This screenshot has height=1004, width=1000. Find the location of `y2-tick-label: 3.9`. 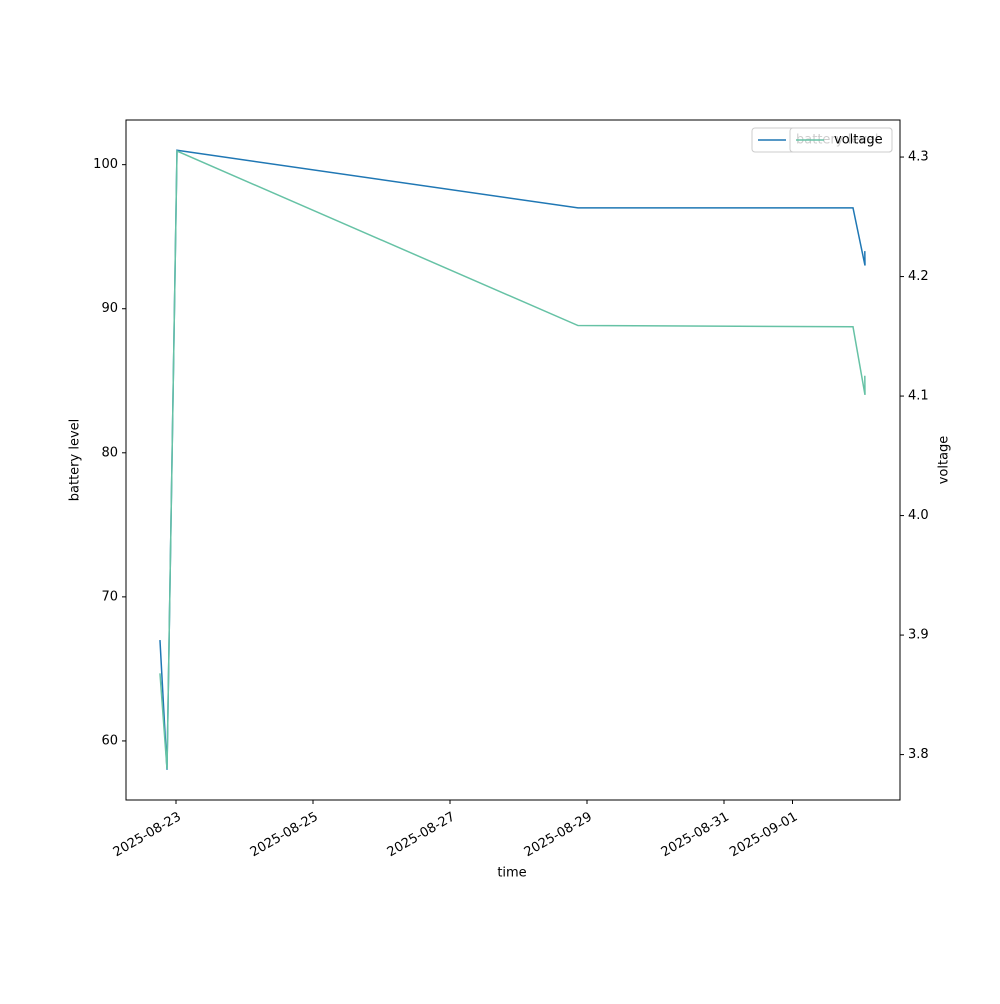

y2-tick-label: 3.9 is located at coordinates (918, 635).